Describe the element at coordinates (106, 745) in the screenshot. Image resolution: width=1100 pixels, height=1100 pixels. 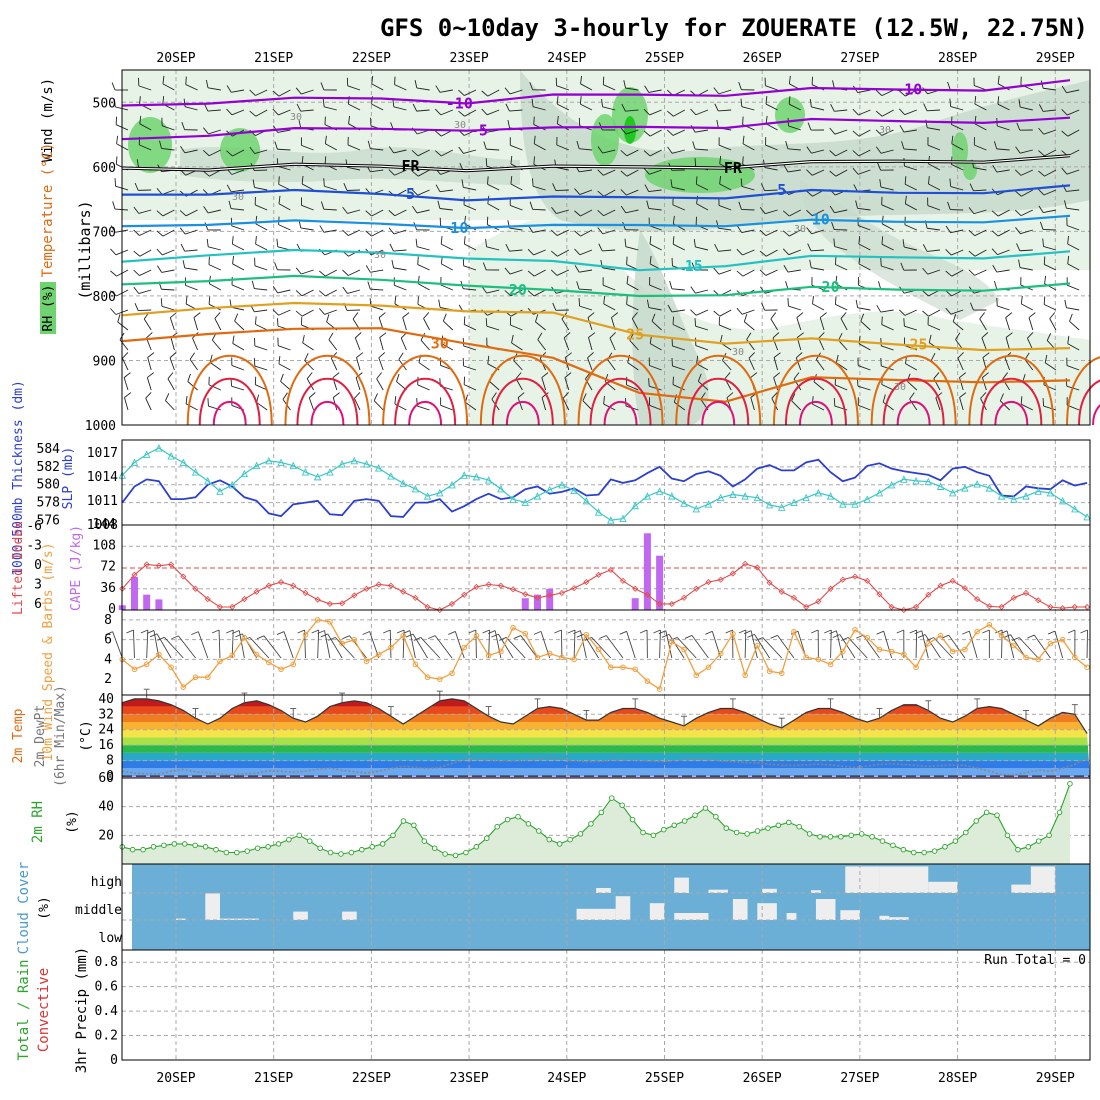
I see `temp-tick-label: 16` at that location.